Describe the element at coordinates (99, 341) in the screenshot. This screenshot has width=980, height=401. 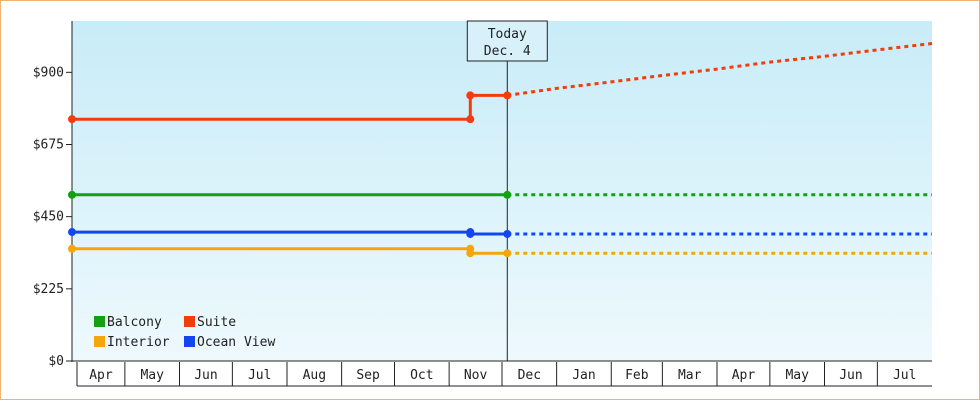
I see `legend-swatch-interior` at that location.